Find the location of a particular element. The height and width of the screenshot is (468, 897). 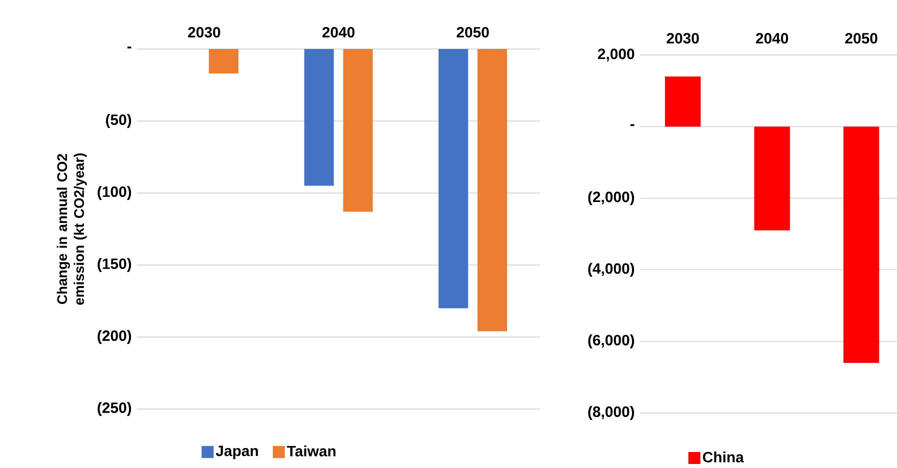

y-tick-label: (50) is located at coordinates (119, 121).